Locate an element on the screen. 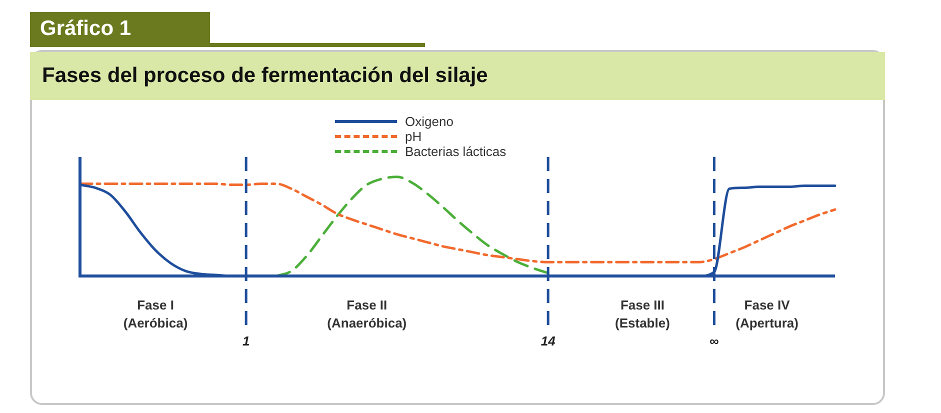  legend-label: Oxigeno is located at coordinates (429, 121).